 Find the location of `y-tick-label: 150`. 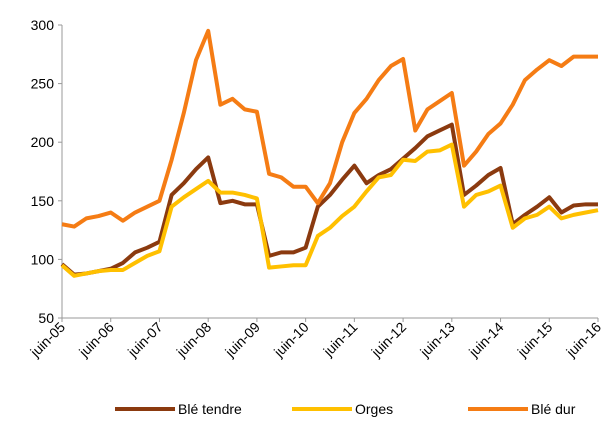

y-tick-label: 150 is located at coordinates (43, 201).